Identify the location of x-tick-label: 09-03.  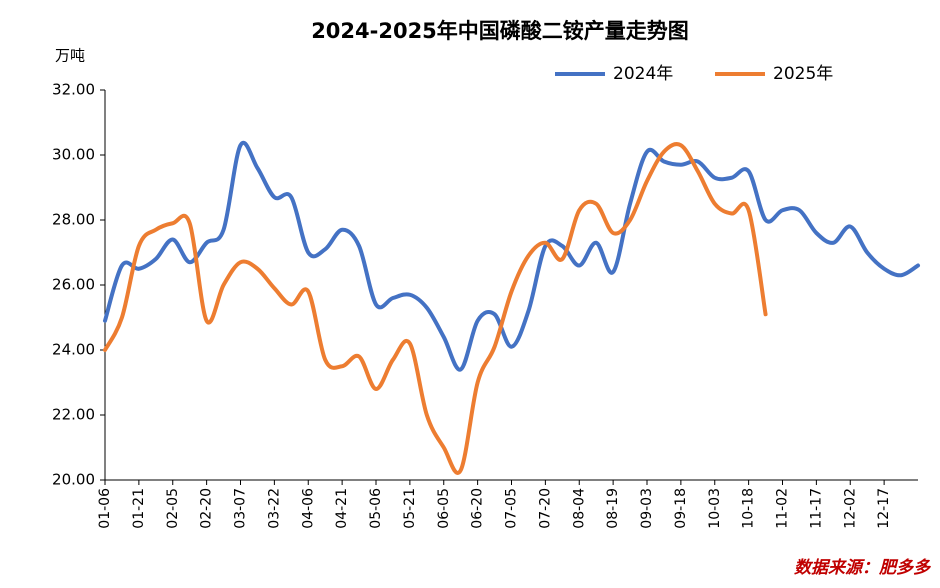
(647, 508).